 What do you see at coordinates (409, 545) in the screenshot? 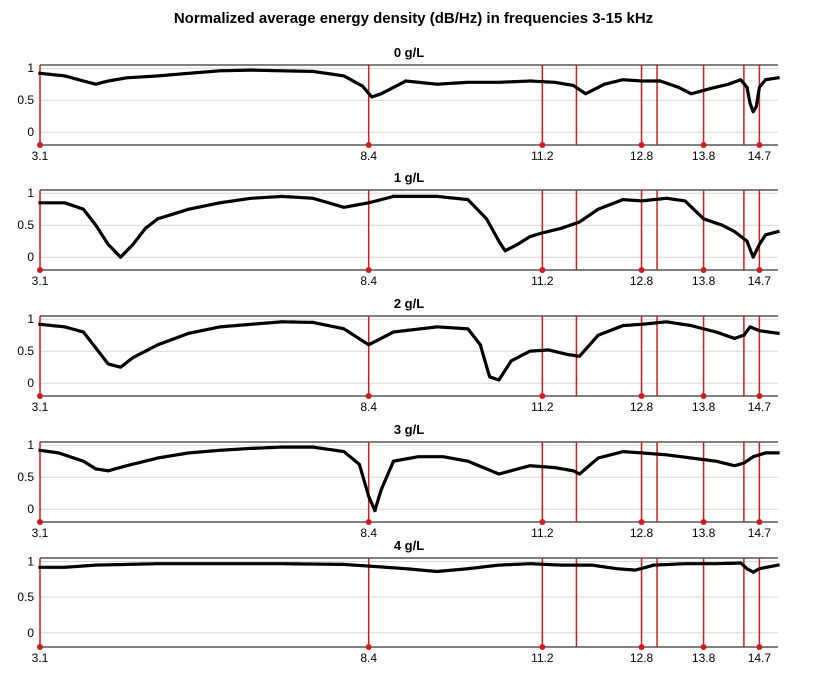
I see `panel-title: 4 g/L` at bounding box center [409, 545].